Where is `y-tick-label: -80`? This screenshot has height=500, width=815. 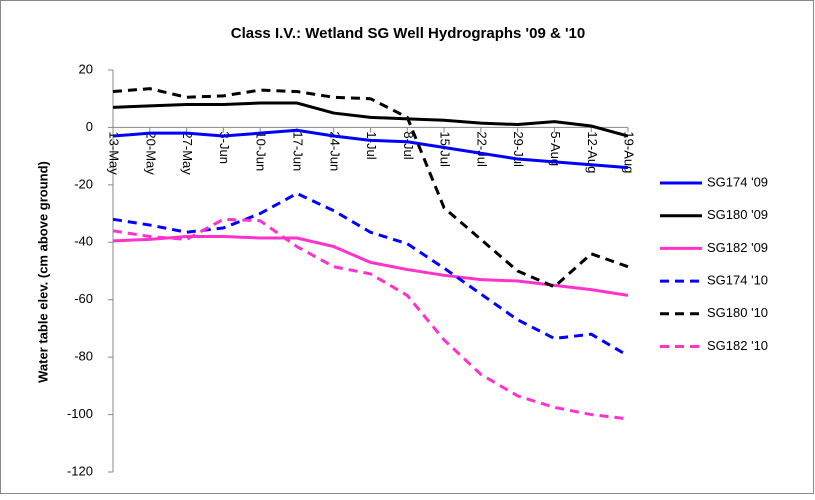
y-tick-label: -80 is located at coordinates (83, 356).